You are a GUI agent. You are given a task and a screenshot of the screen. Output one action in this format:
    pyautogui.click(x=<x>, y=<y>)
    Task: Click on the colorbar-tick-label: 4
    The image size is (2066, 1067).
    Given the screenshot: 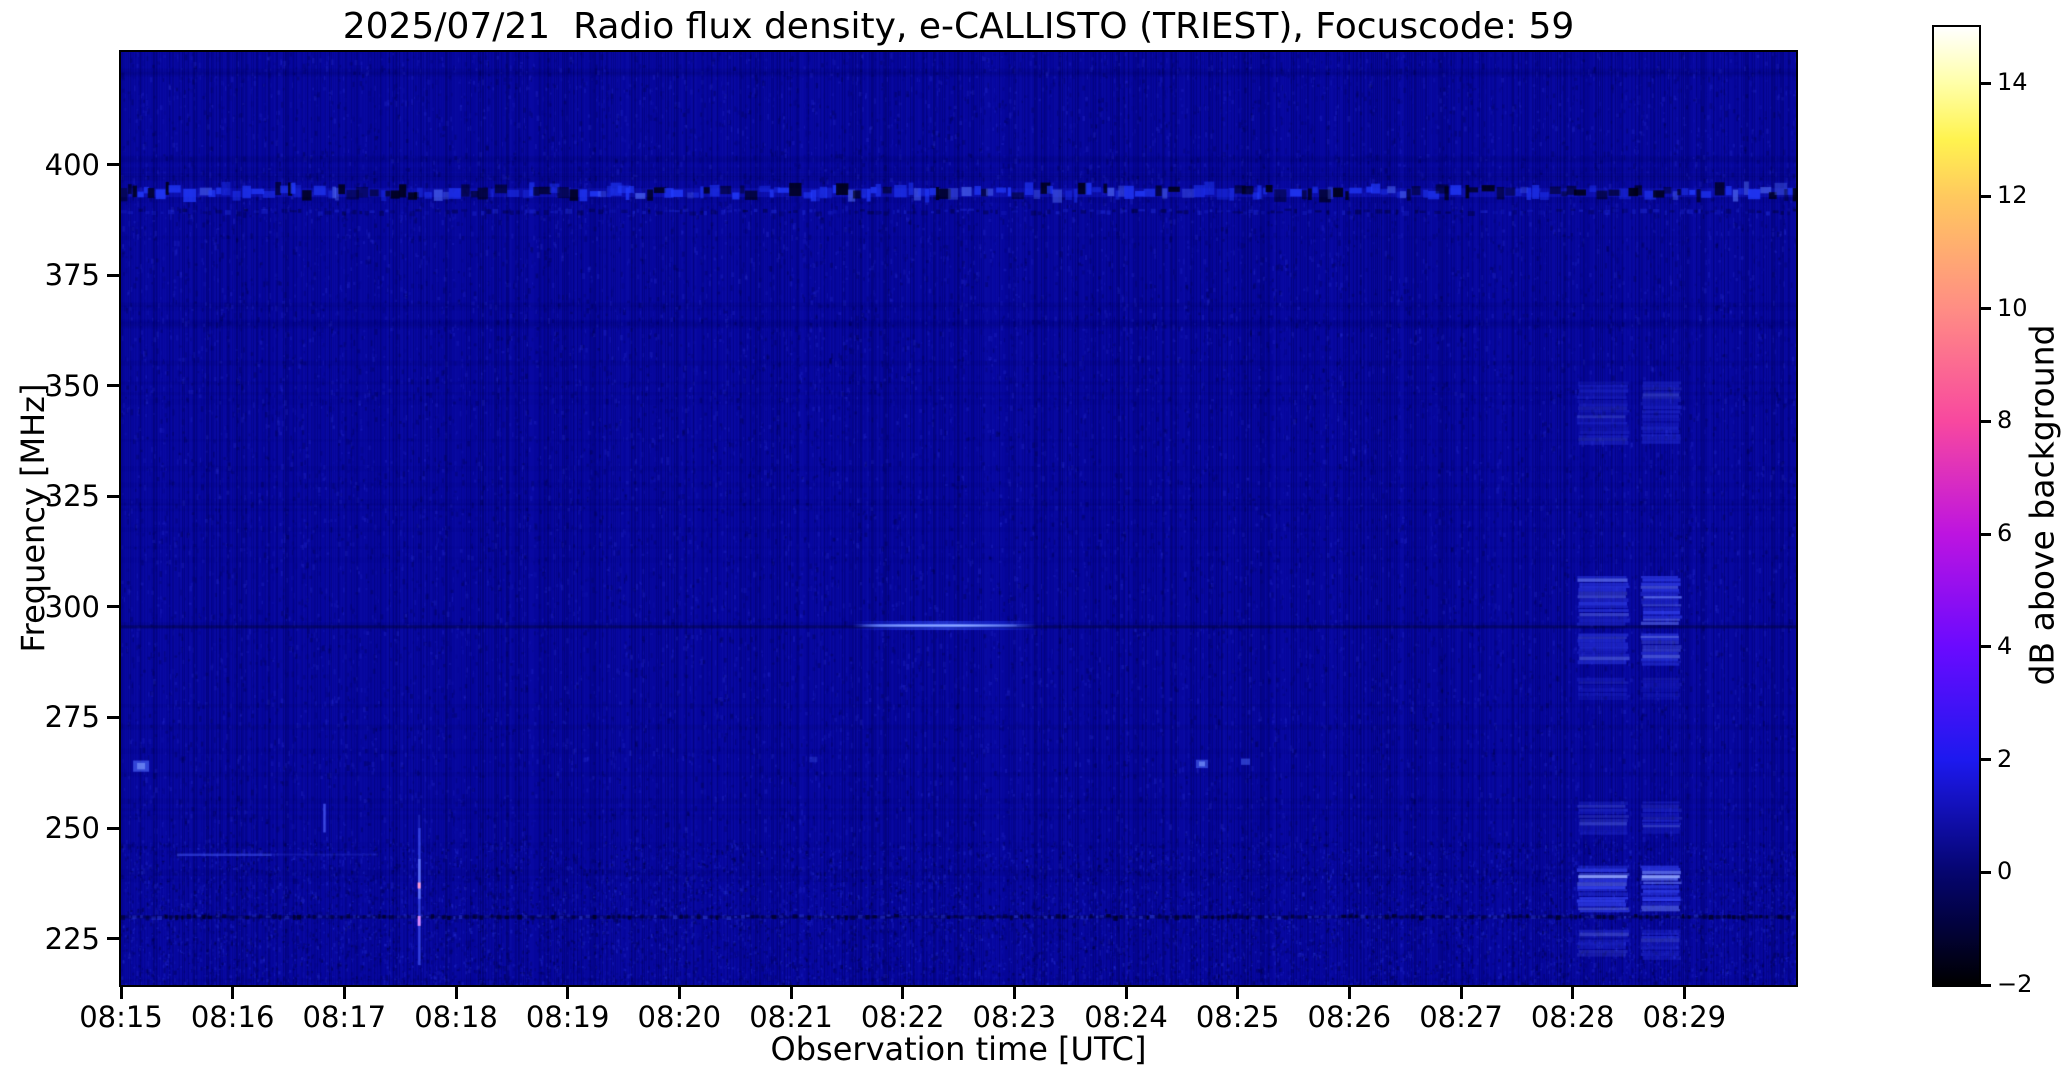 What is the action you would take?
    pyautogui.click(x=2005, y=645)
    